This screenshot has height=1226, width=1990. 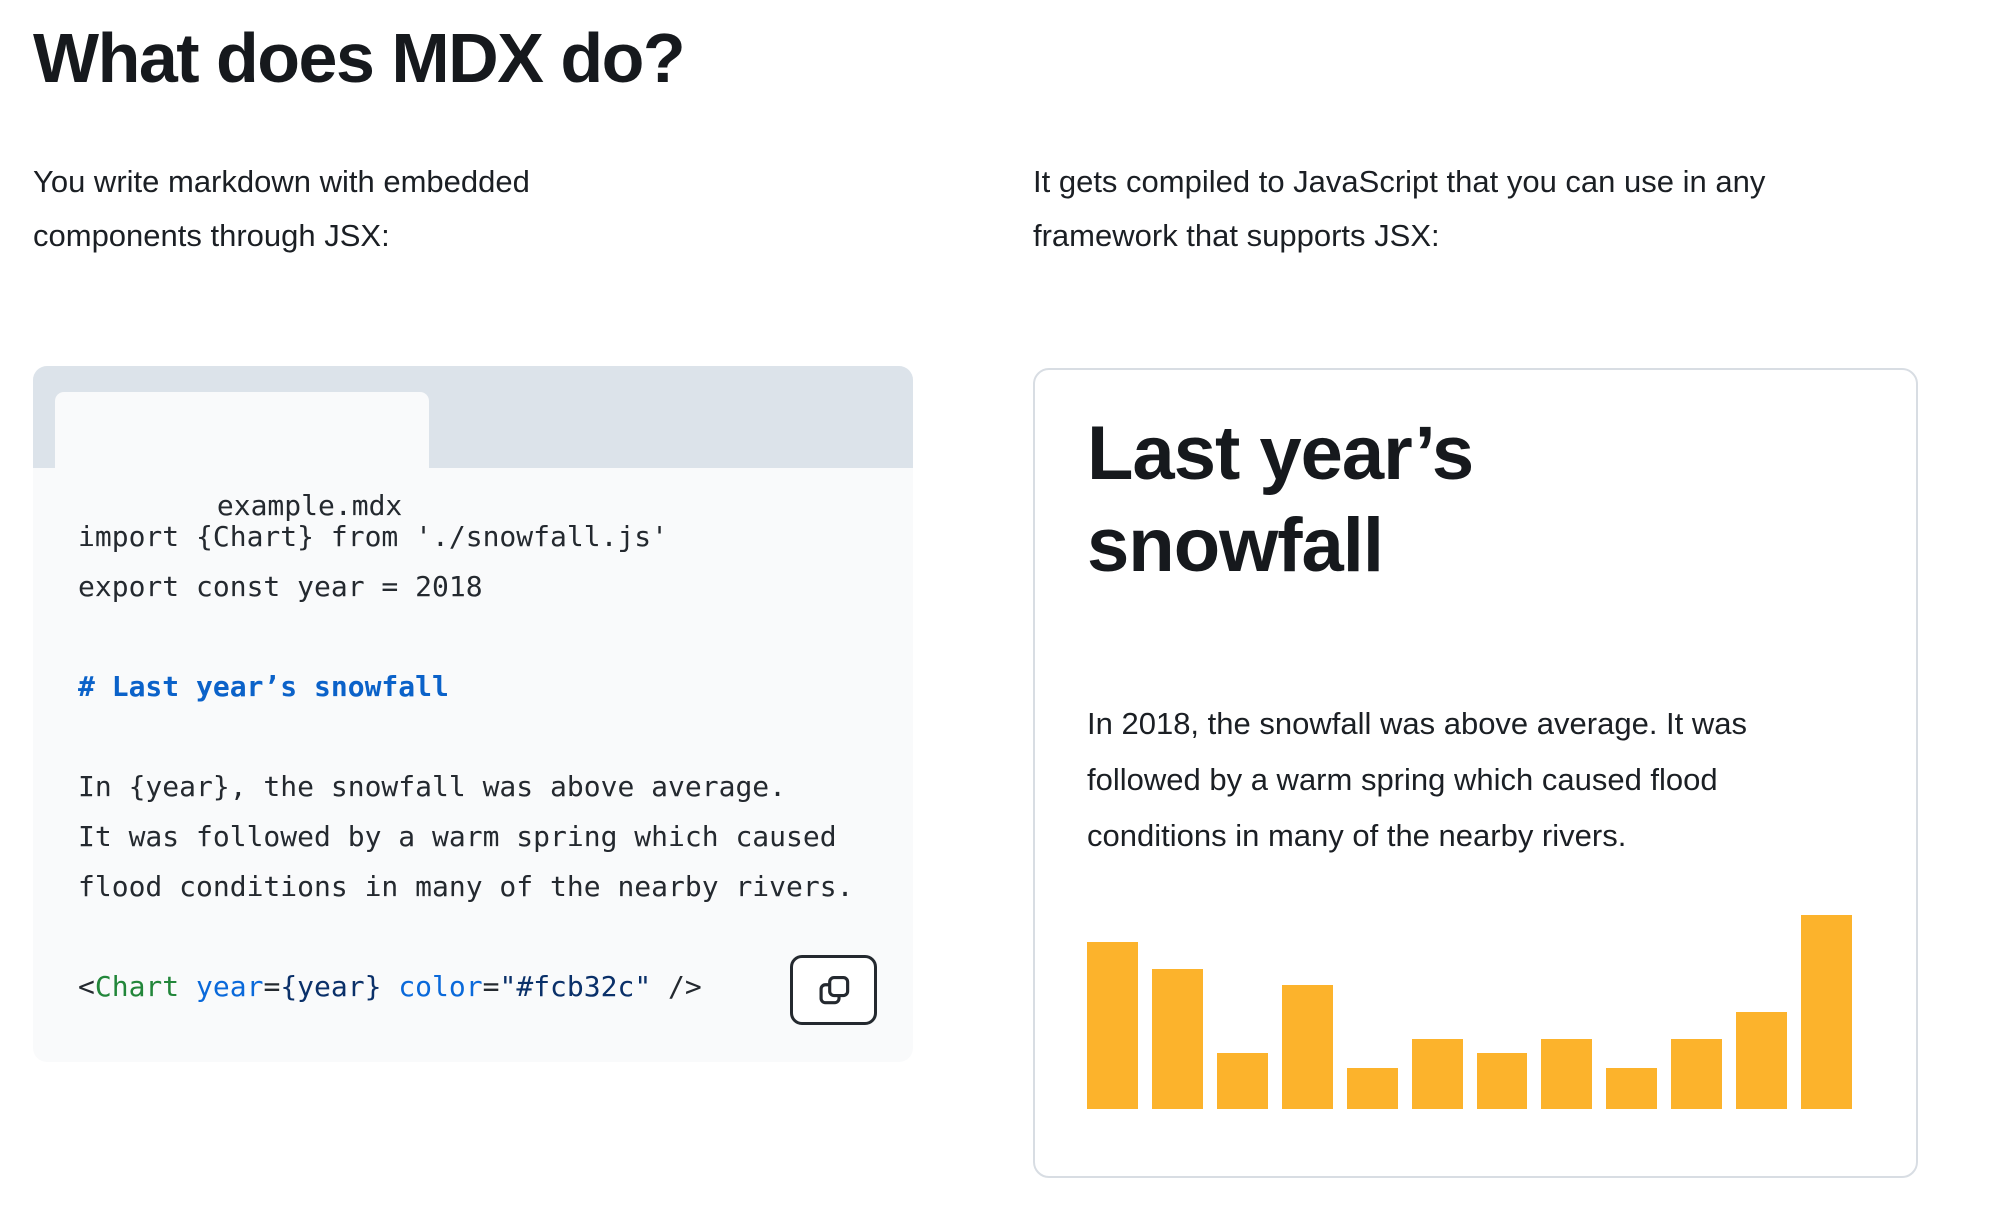 What do you see at coordinates (373, 536) in the screenshot?
I see `code-line: import {Chart} from './snowfall.js'` at bounding box center [373, 536].